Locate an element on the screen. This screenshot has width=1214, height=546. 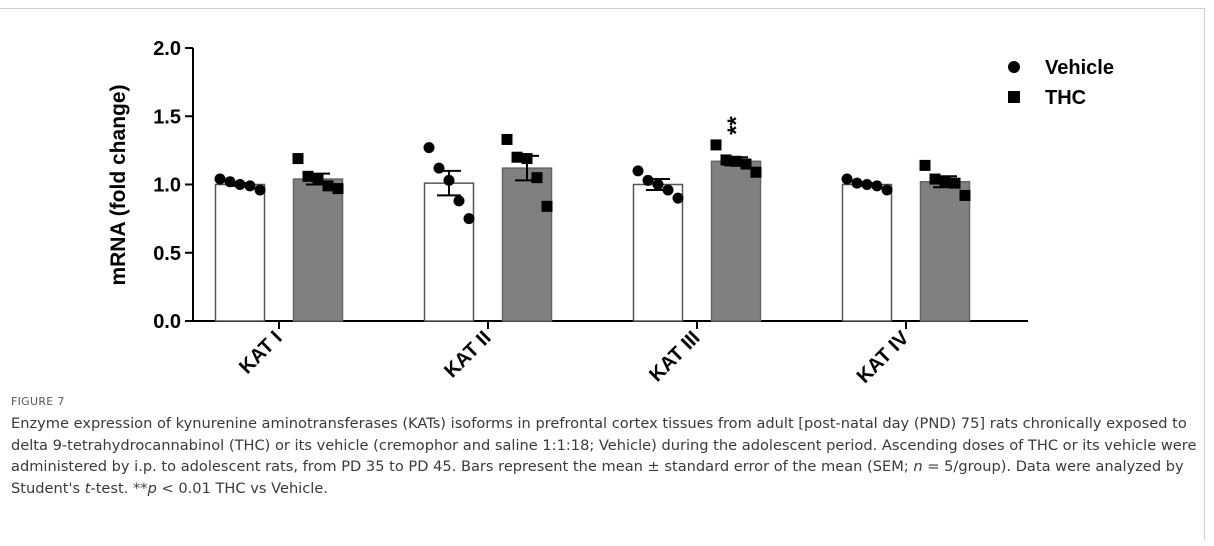
caption-n-symbol: n is located at coordinates (918, 466).